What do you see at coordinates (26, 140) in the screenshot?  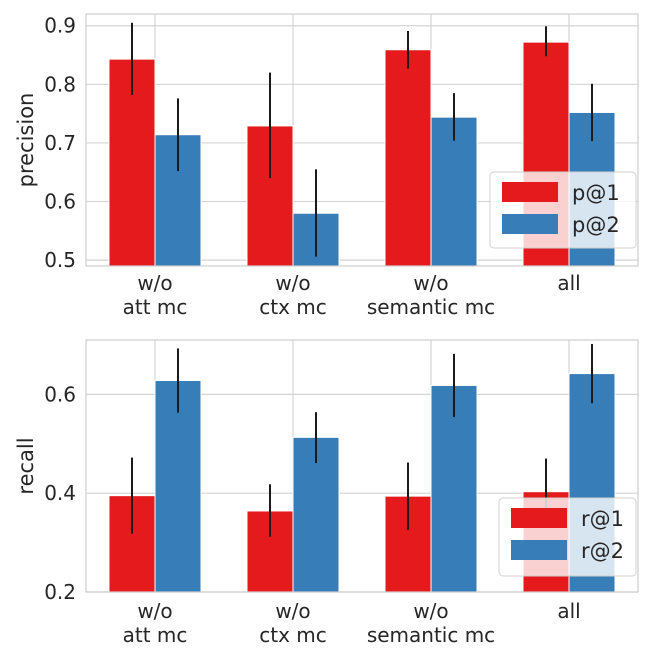 I see `y-axis-label: precision` at bounding box center [26, 140].